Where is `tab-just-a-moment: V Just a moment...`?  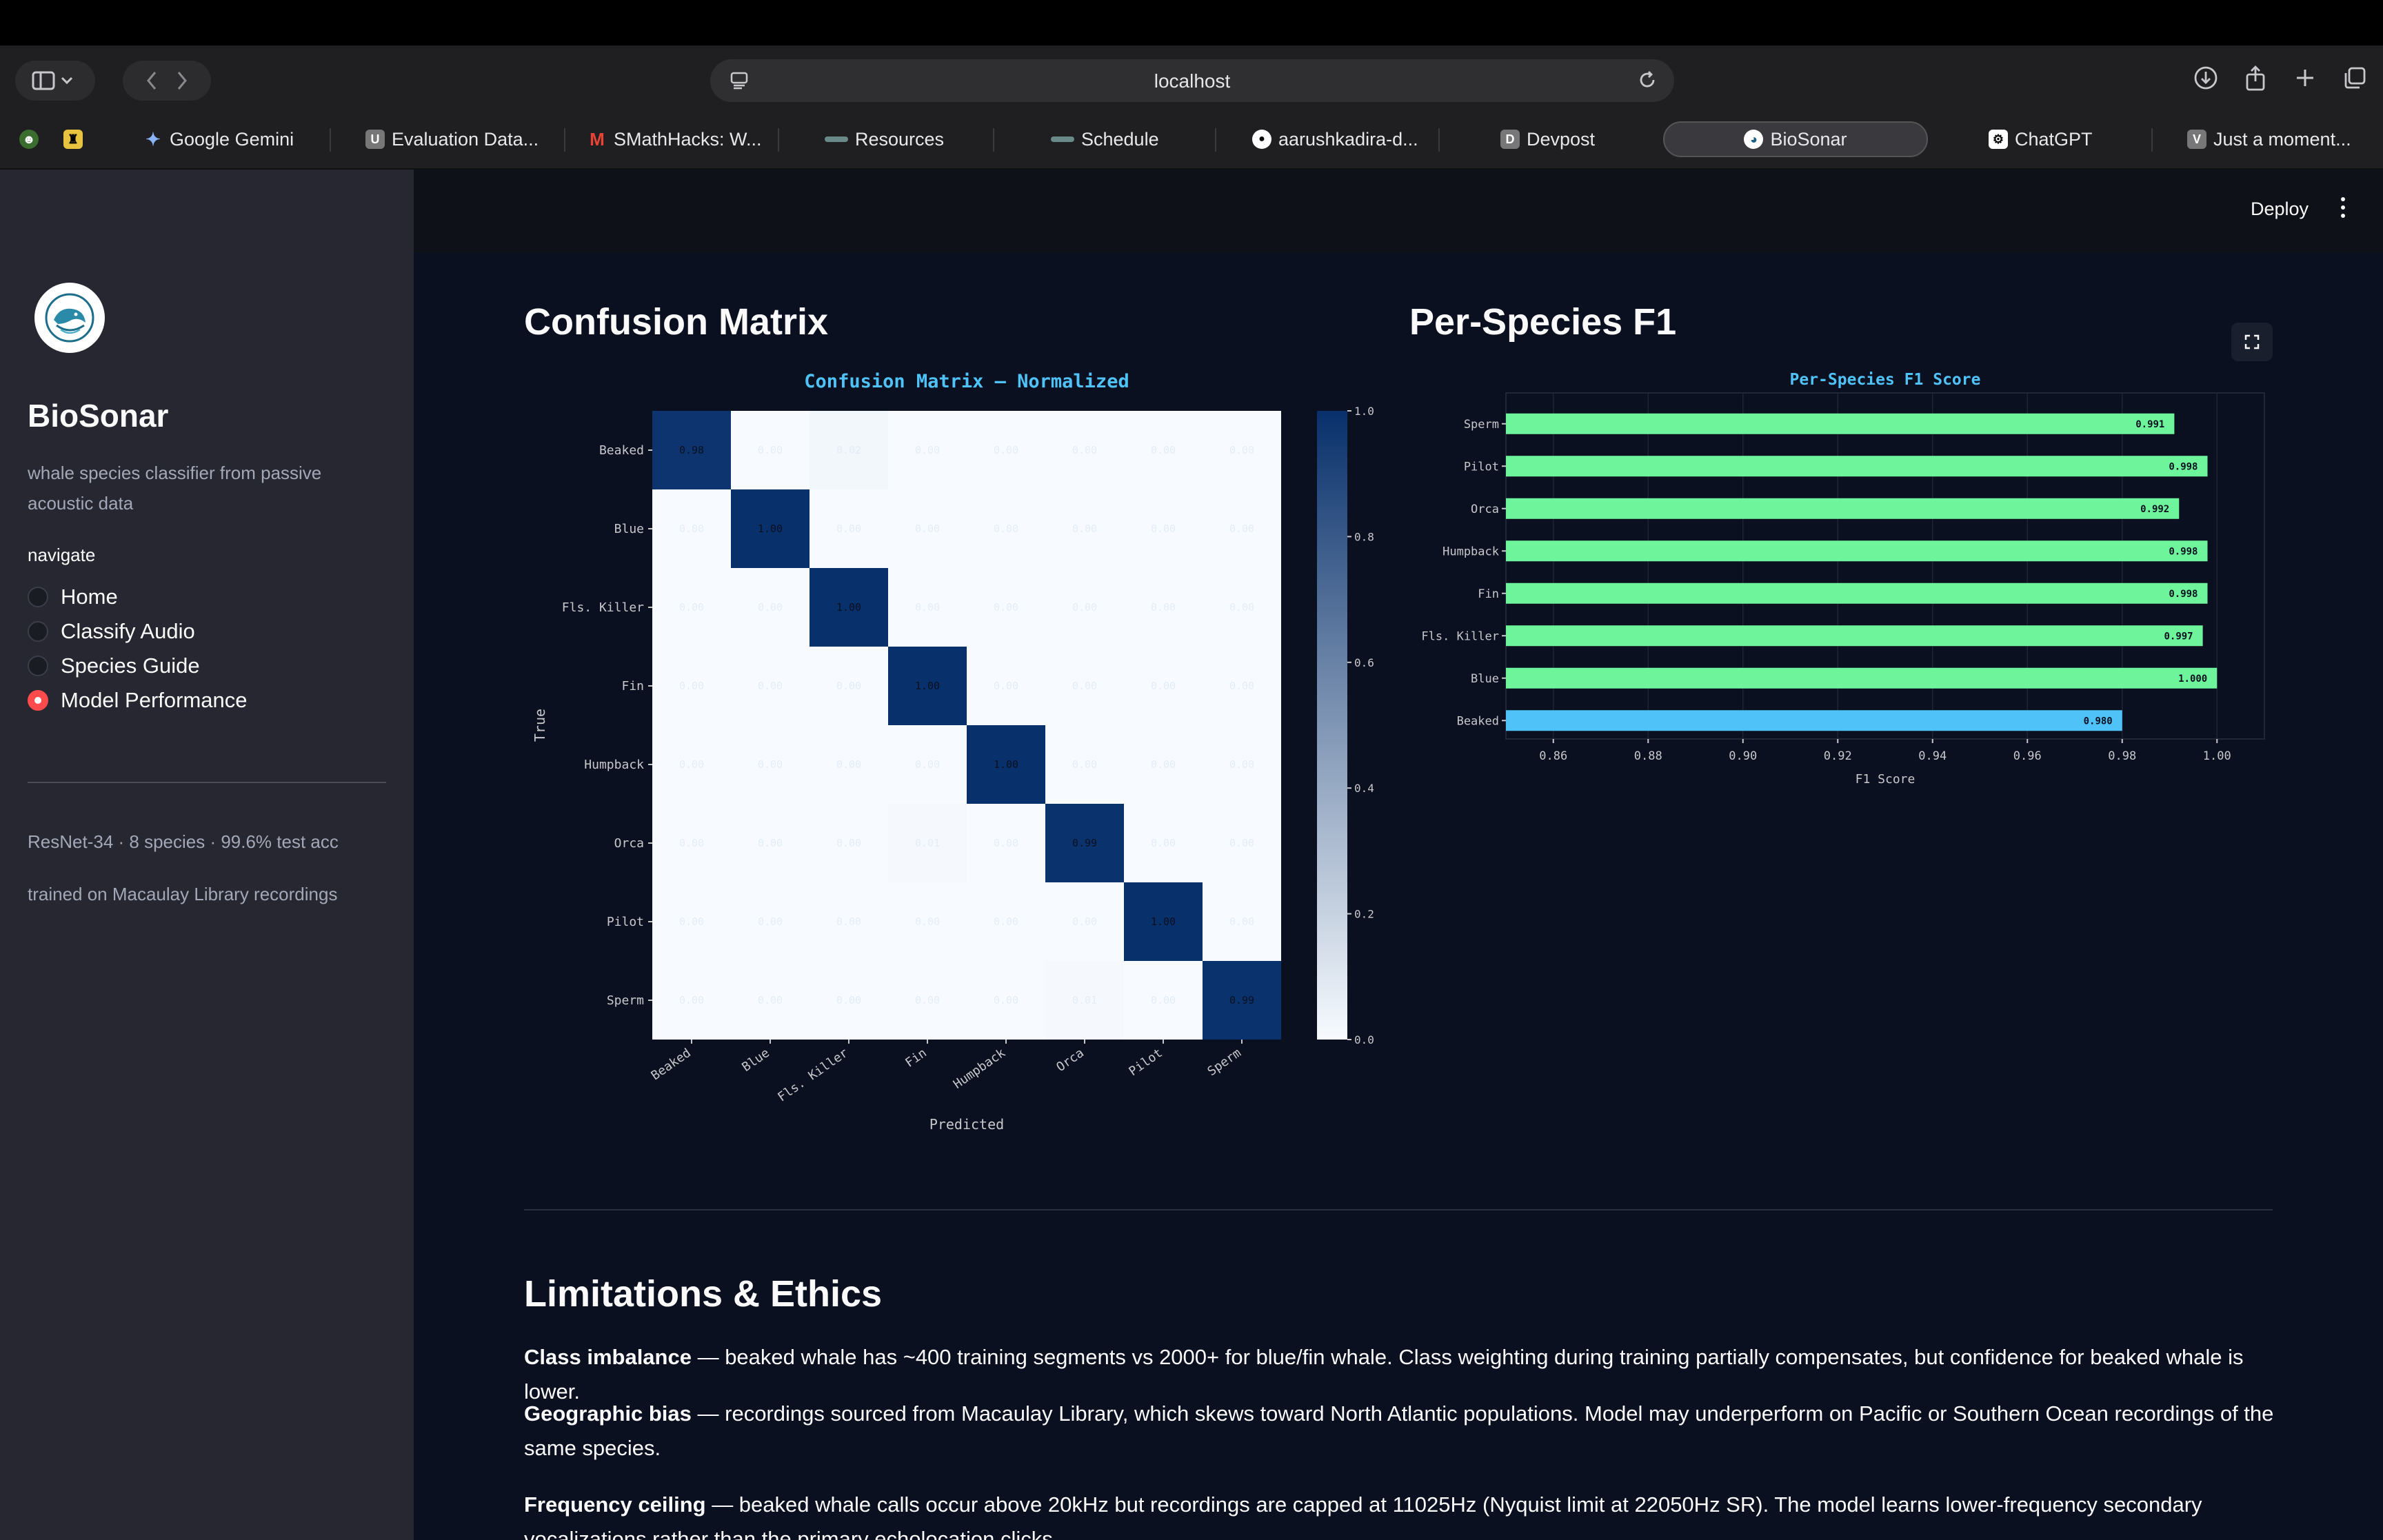
tab-just-a-moment: V Just a moment... is located at coordinates (2277, 139).